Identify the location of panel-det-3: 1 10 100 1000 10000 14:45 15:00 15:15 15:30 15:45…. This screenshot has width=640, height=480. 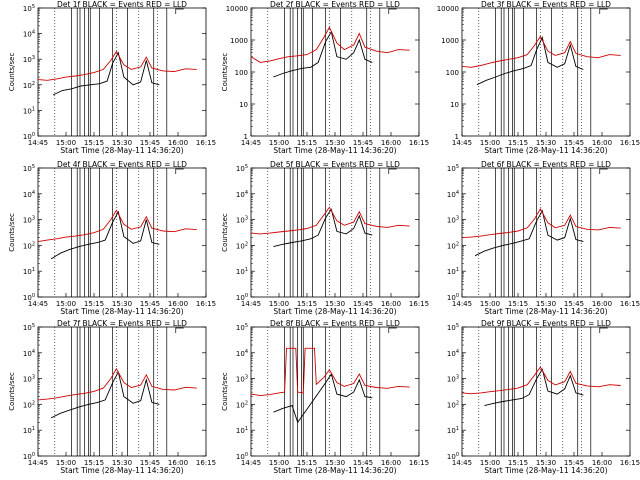
(538, 77).